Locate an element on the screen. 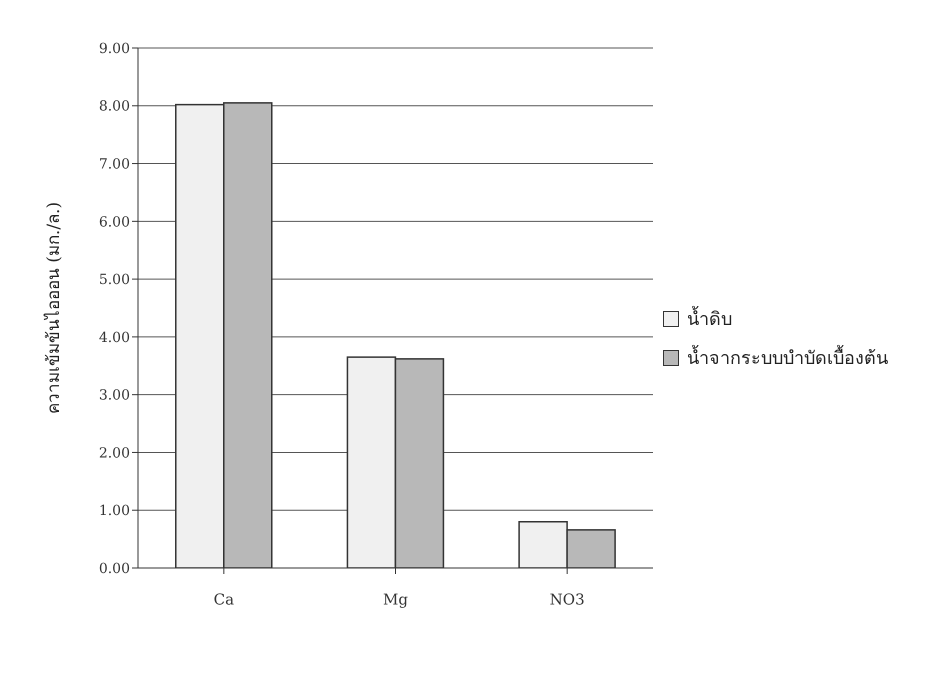 Image resolution: width=934 pixels, height=697 pixels. y-tick-label: 3.00 is located at coordinates (114, 396).